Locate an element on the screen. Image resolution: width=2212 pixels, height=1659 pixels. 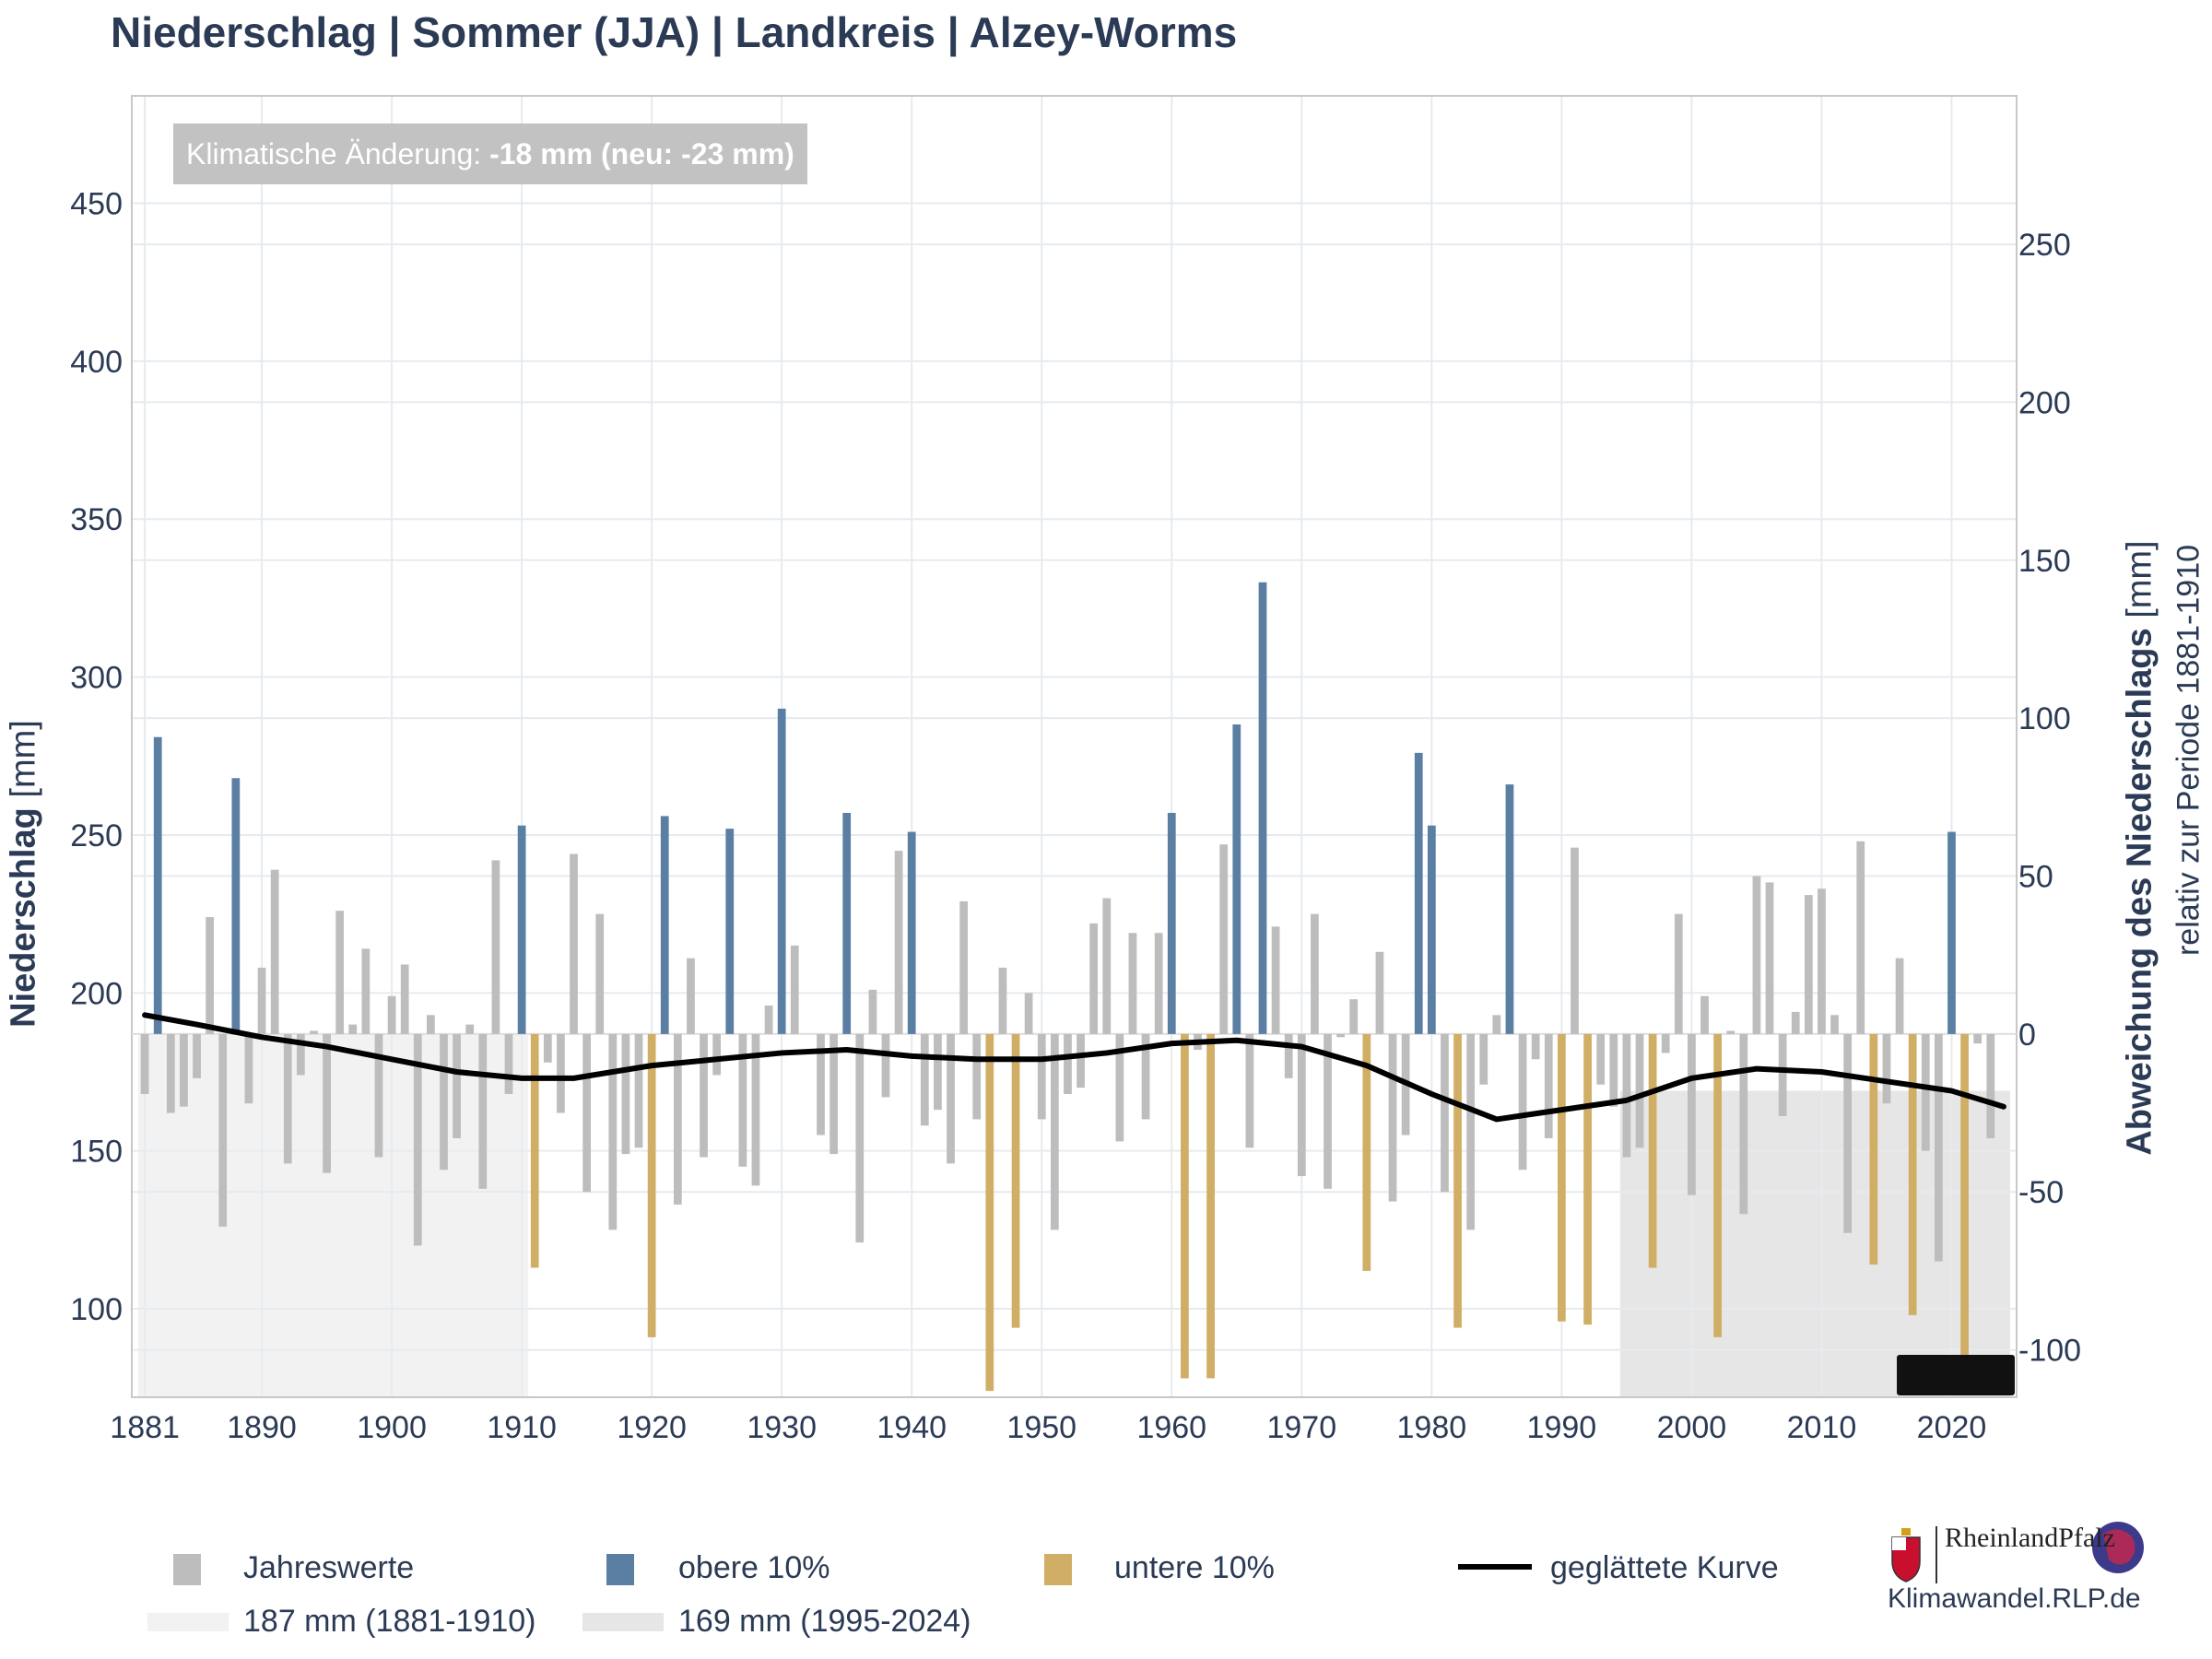
y-tick-left: 450 is located at coordinates (96, 204).